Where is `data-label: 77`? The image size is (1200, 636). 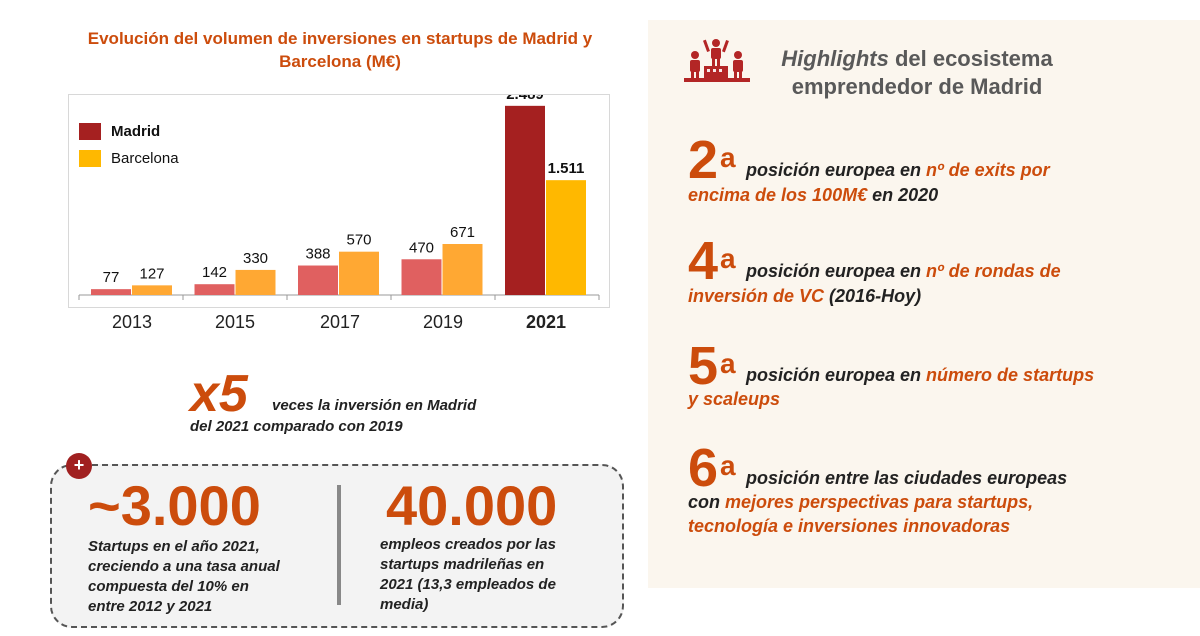
data-label: 77 is located at coordinates (111, 277).